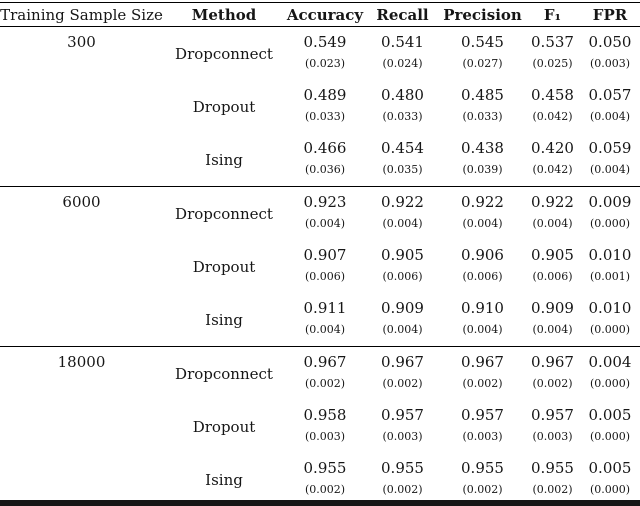 The height and width of the screenshot is (506, 640). I want to click on metric-value: 0.541, so click(402, 42).